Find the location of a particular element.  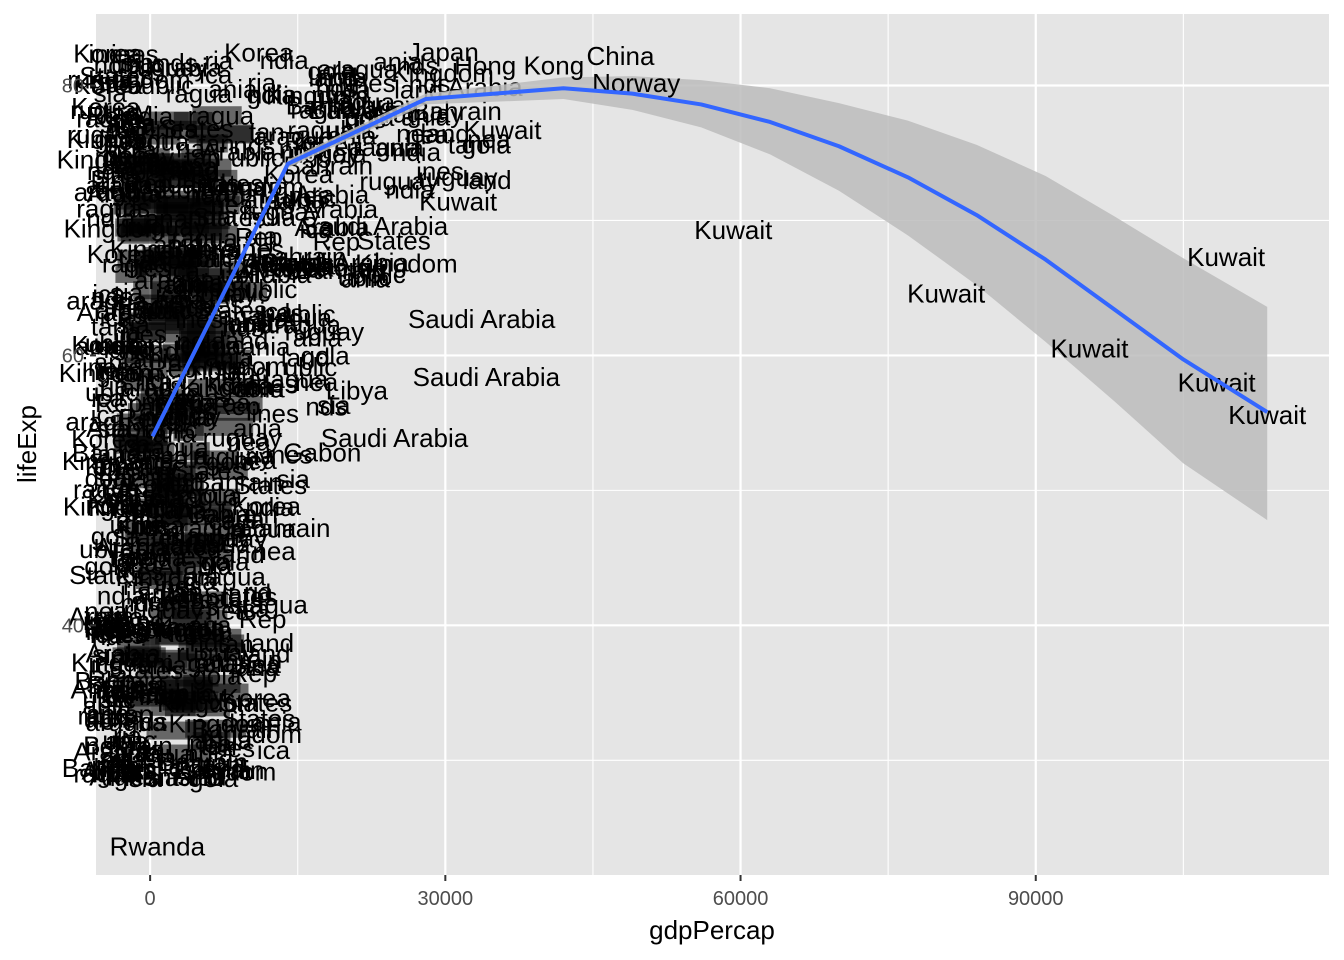

overplot-fragment: Kingdom is located at coordinates (139, 79).